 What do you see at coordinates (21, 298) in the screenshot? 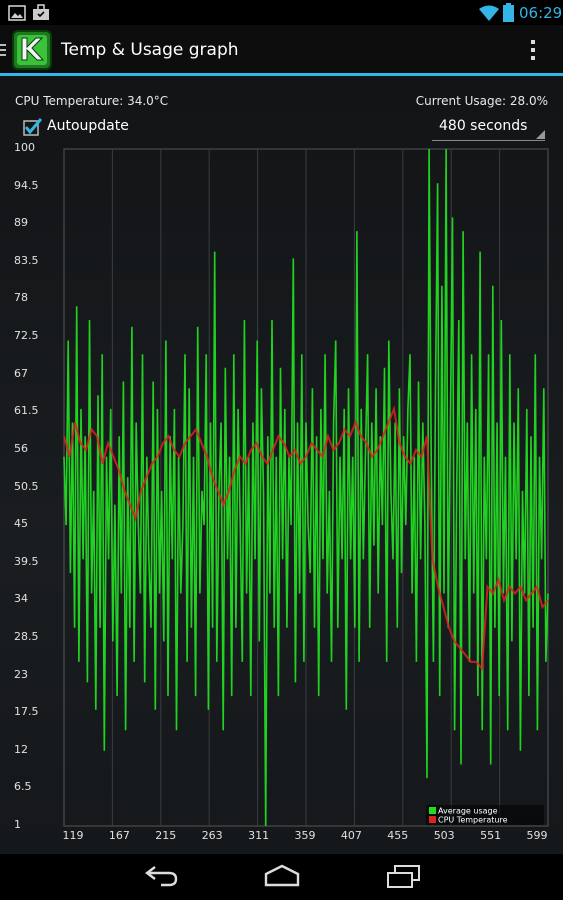
I see `y-tick-label: 78` at bounding box center [21, 298].